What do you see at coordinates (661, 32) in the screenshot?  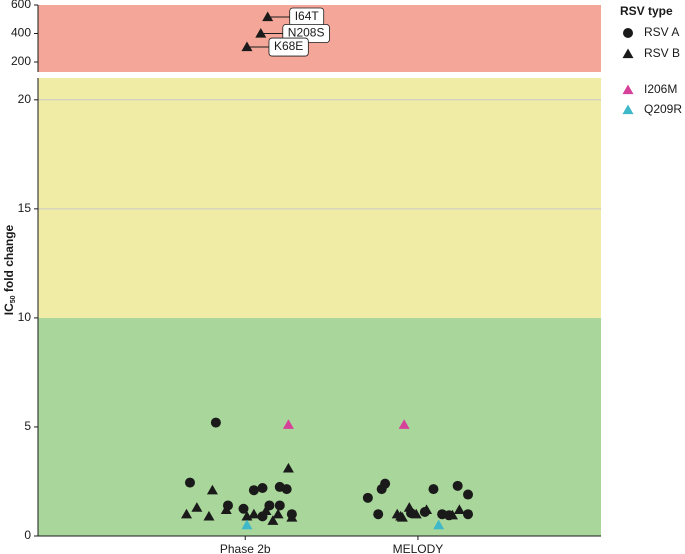 I see `legend-label: RSV A` at bounding box center [661, 32].